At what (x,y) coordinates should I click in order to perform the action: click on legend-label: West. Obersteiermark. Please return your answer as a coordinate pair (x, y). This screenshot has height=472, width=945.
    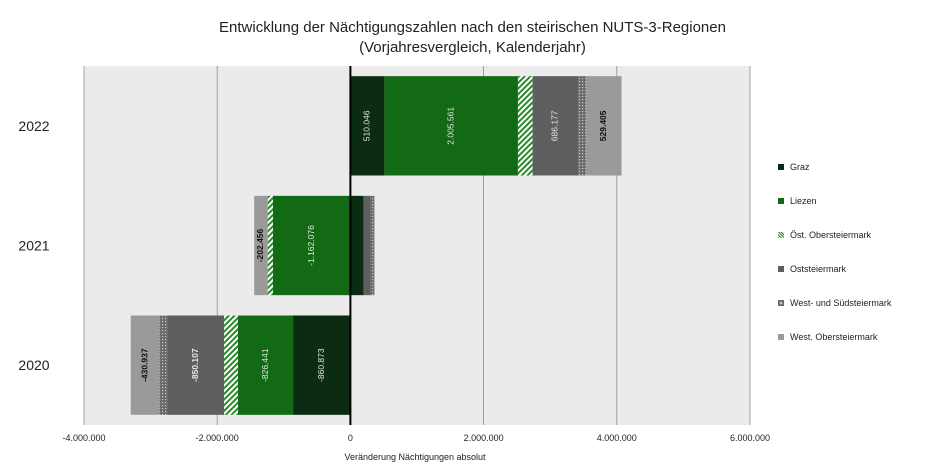
    Looking at the image, I should click on (834, 337).